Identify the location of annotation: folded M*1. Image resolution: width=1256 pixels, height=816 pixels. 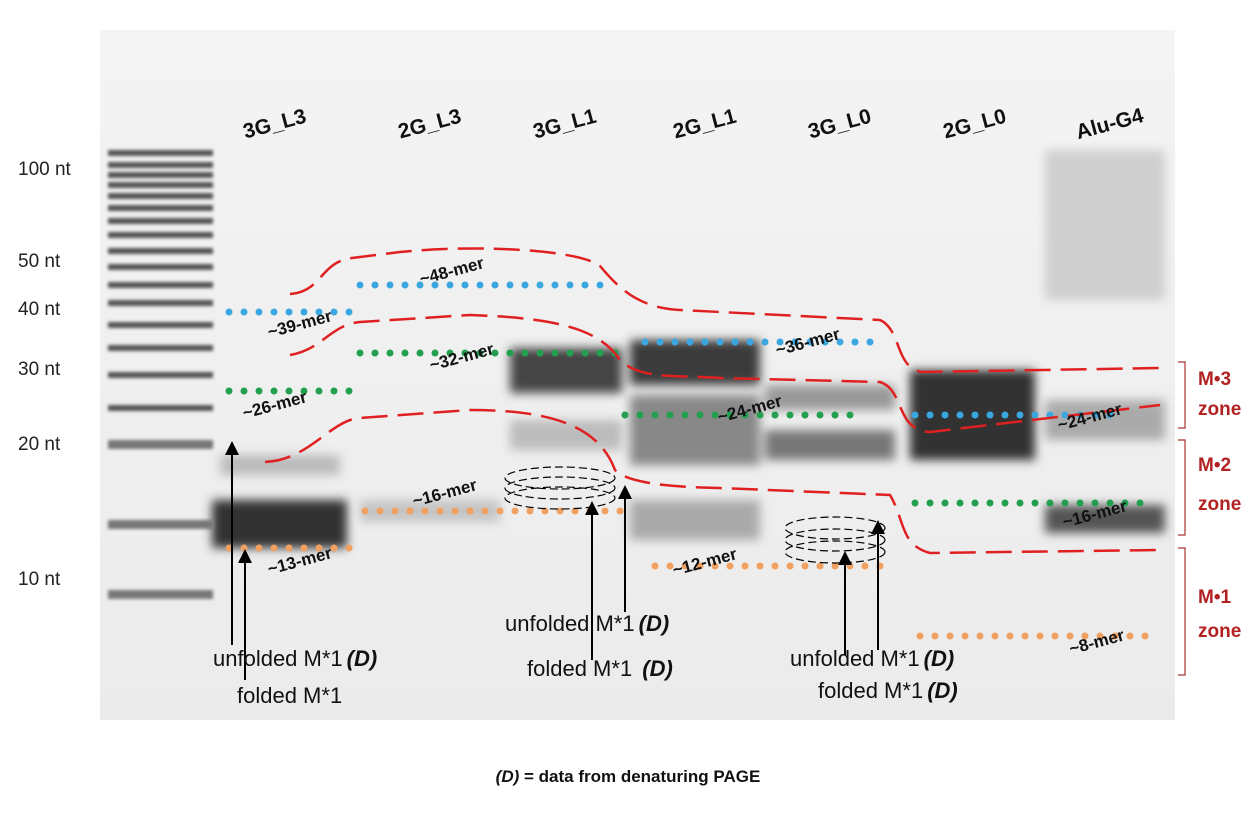
(289, 695).